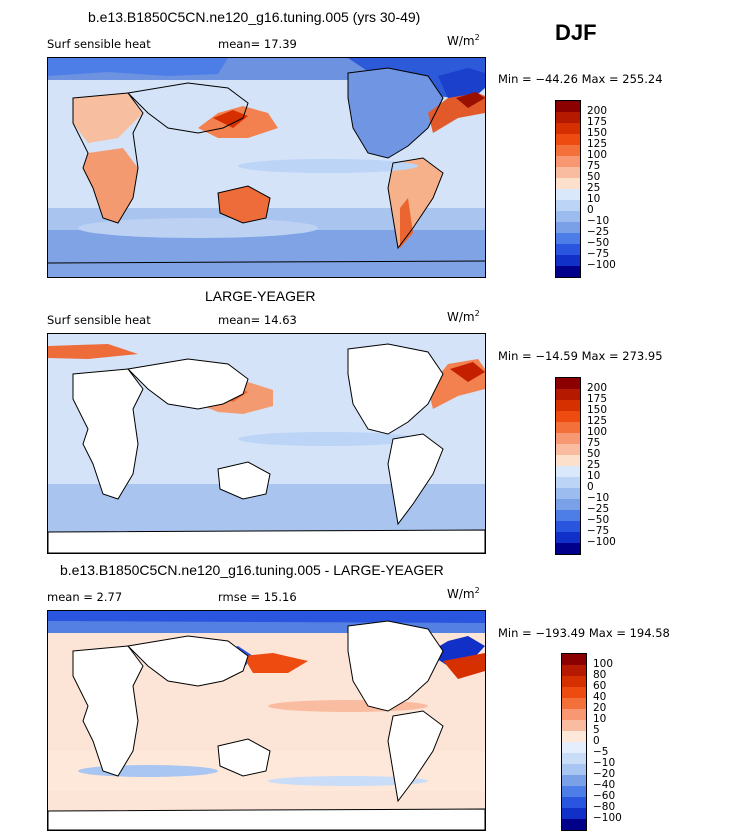 Image resolution: width=733 pixels, height=835 pixels. What do you see at coordinates (600, 697) in the screenshot?
I see `colorbar-label: 40` at bounding box center [600, 697].